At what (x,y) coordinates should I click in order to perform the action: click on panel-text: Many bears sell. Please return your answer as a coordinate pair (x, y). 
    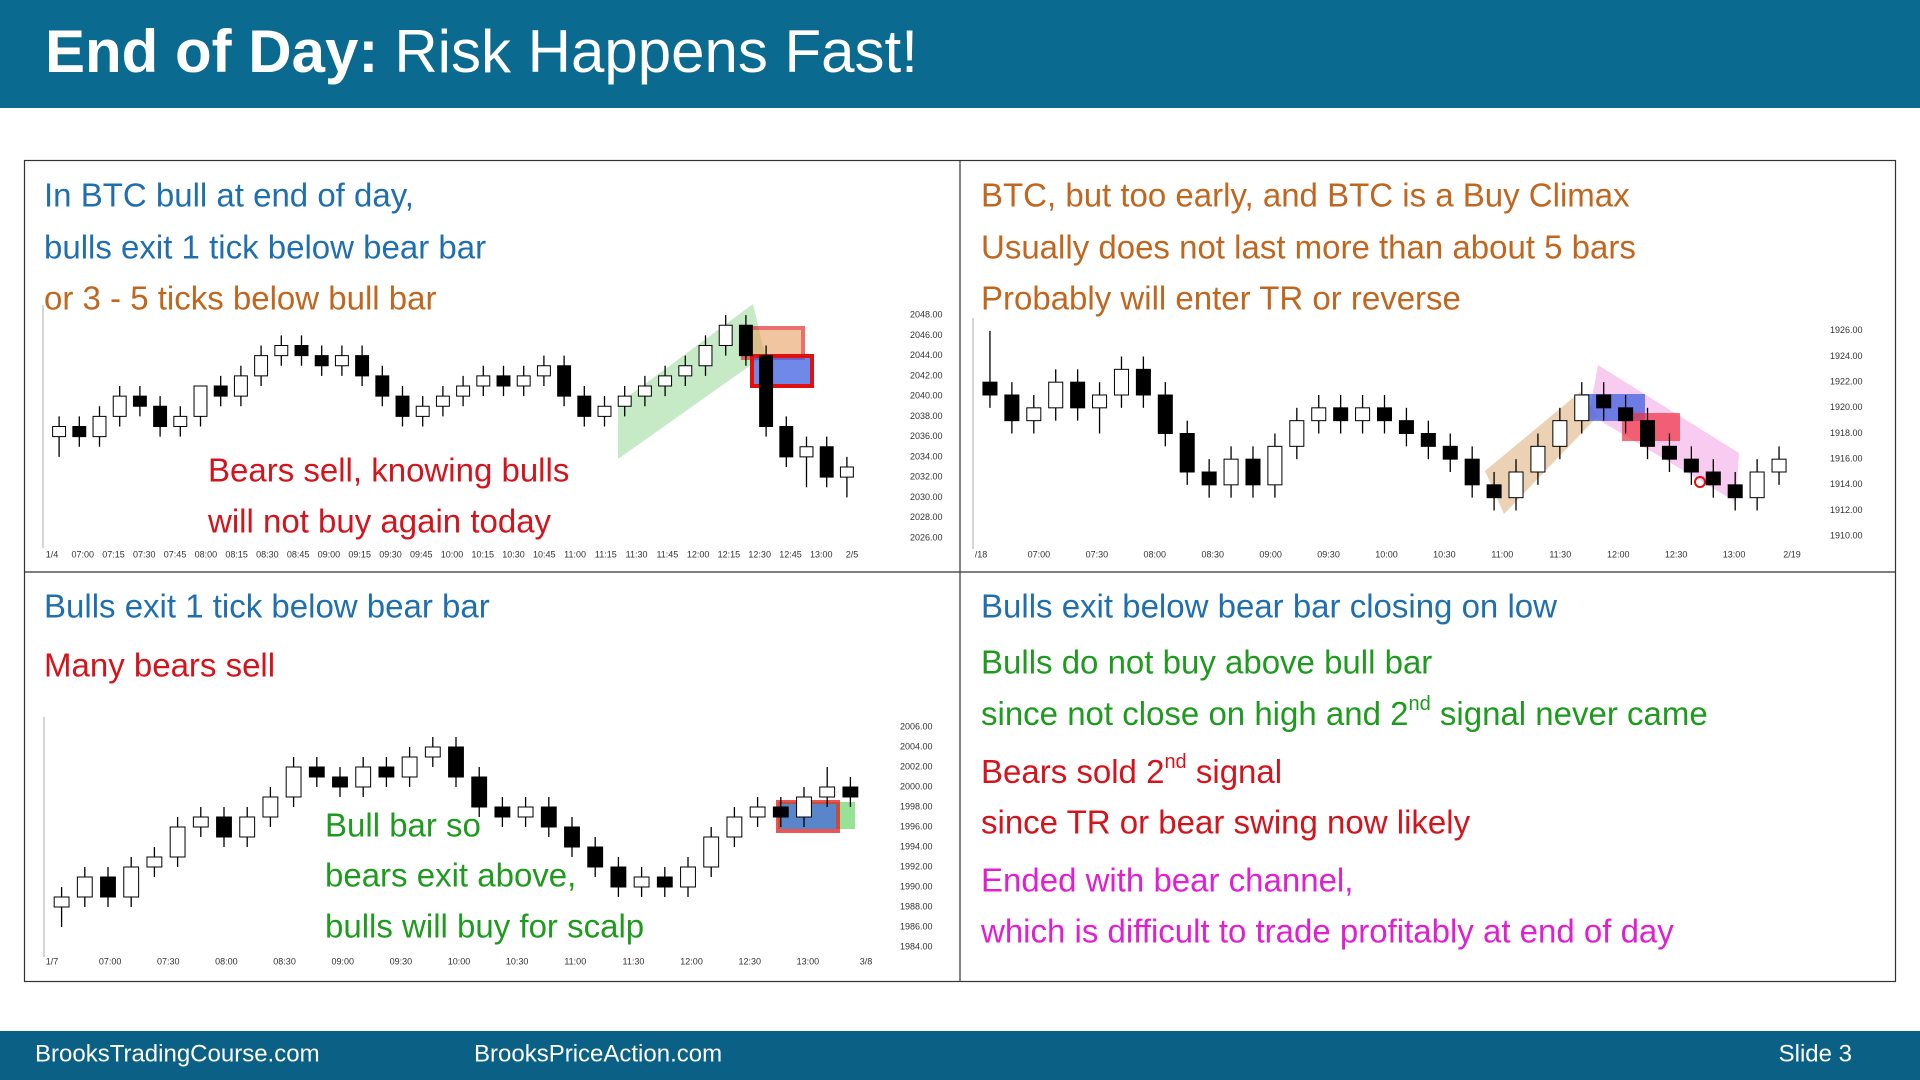
    Looking at the image, I should click on (159, 665).